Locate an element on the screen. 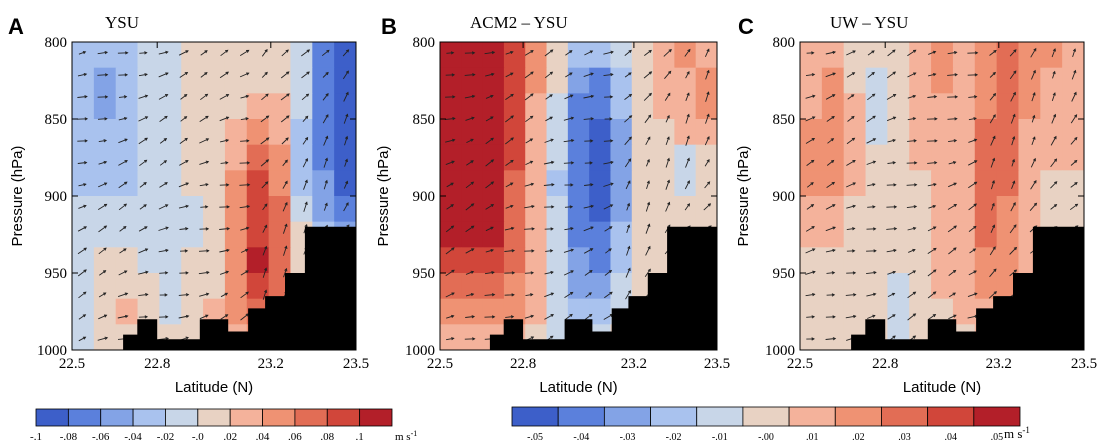 This screenshot has width=1101, height=445. x-tick-label: 23.5 is located at coordinates (356, 364).